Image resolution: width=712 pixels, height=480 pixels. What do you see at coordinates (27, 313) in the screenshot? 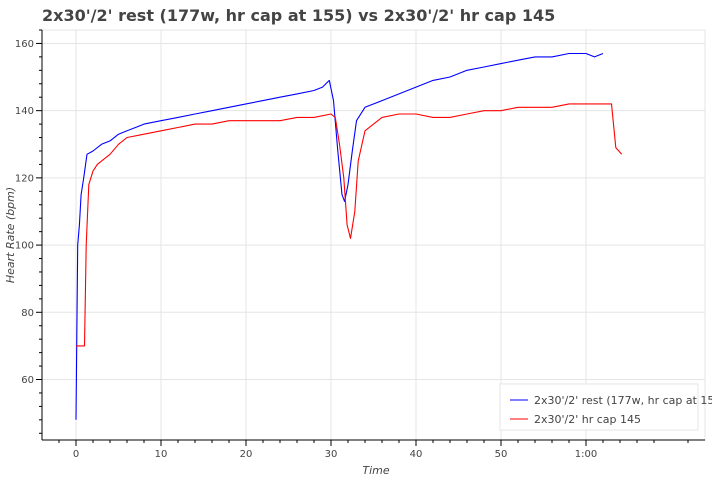
I see `y-tick-label: 80` at bounding box center [27, 313].